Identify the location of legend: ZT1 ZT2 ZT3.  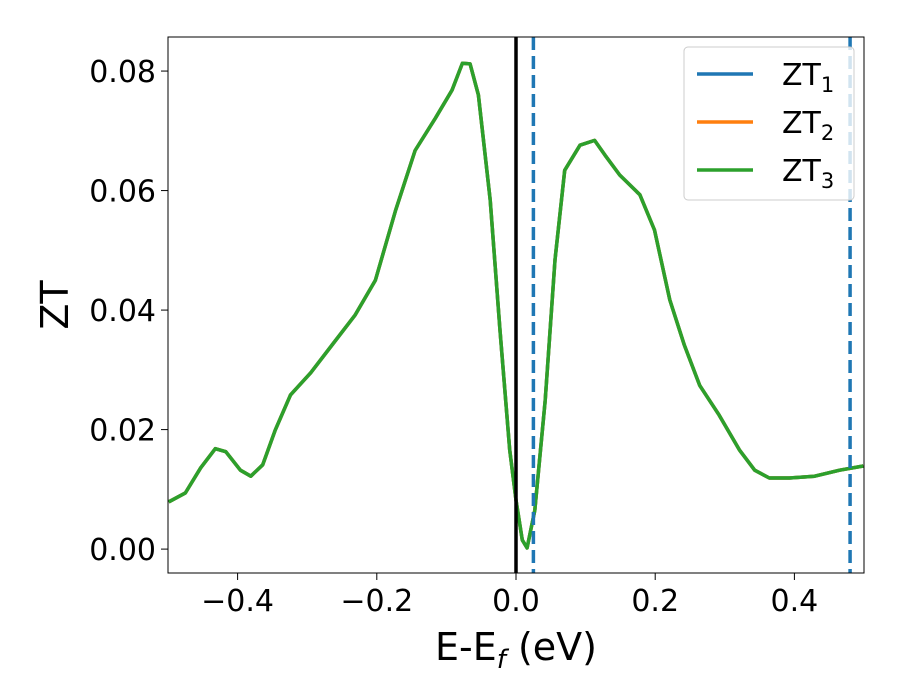
(769, 123).